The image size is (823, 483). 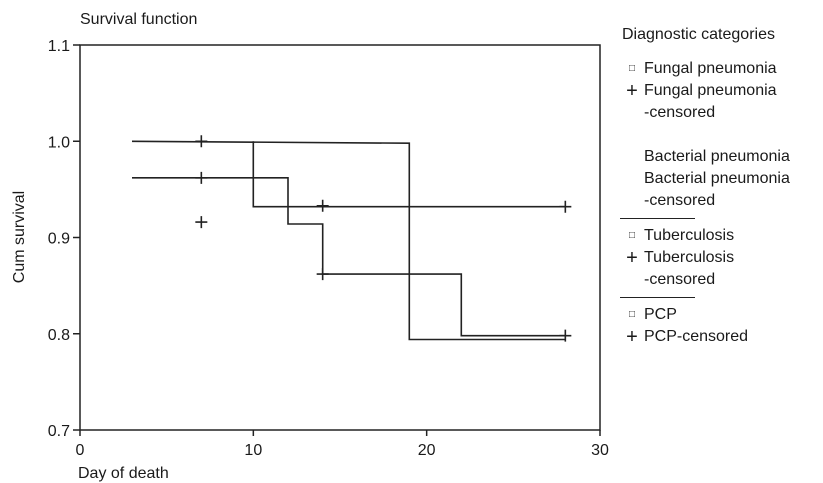 I want to click on legend-entry: □ Fungal pneumonia, so click(x=720, y=69).